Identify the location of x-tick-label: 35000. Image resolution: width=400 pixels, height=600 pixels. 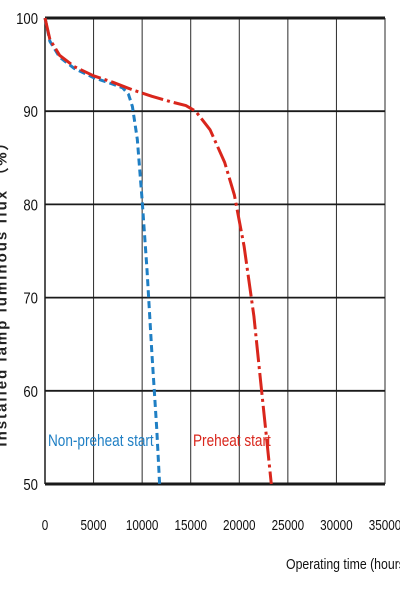
(384, 525).